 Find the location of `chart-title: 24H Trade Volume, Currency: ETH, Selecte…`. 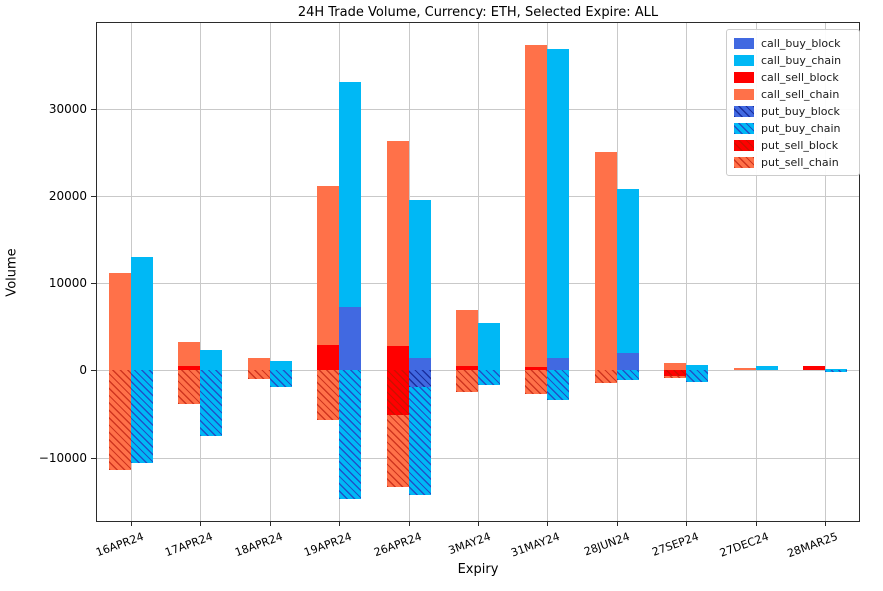

chart-title: 24H Trade Volume, Currency: ETH, Selecte… is located at coordinates (478, 12).